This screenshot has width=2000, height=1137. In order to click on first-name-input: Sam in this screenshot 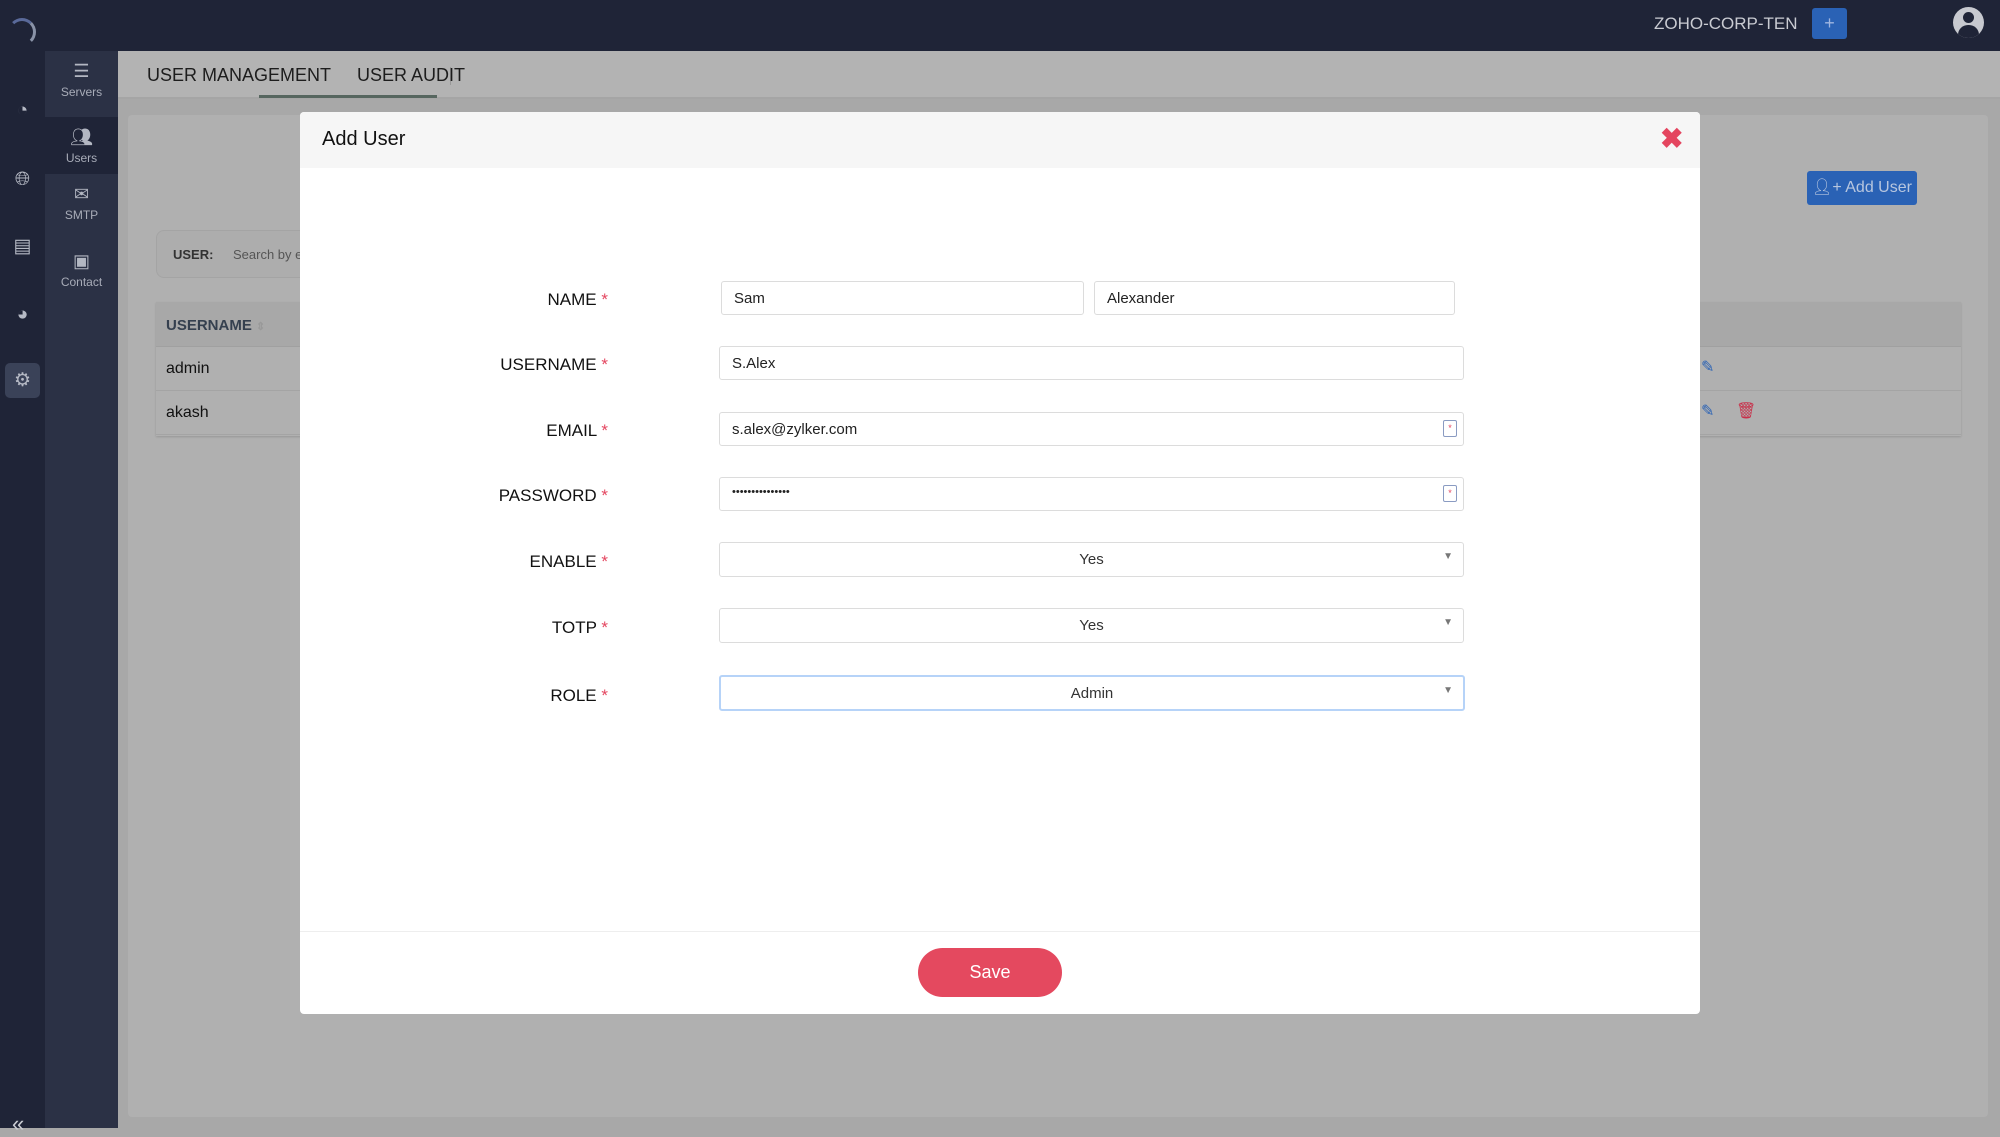, I will do `click(902, 298)`.